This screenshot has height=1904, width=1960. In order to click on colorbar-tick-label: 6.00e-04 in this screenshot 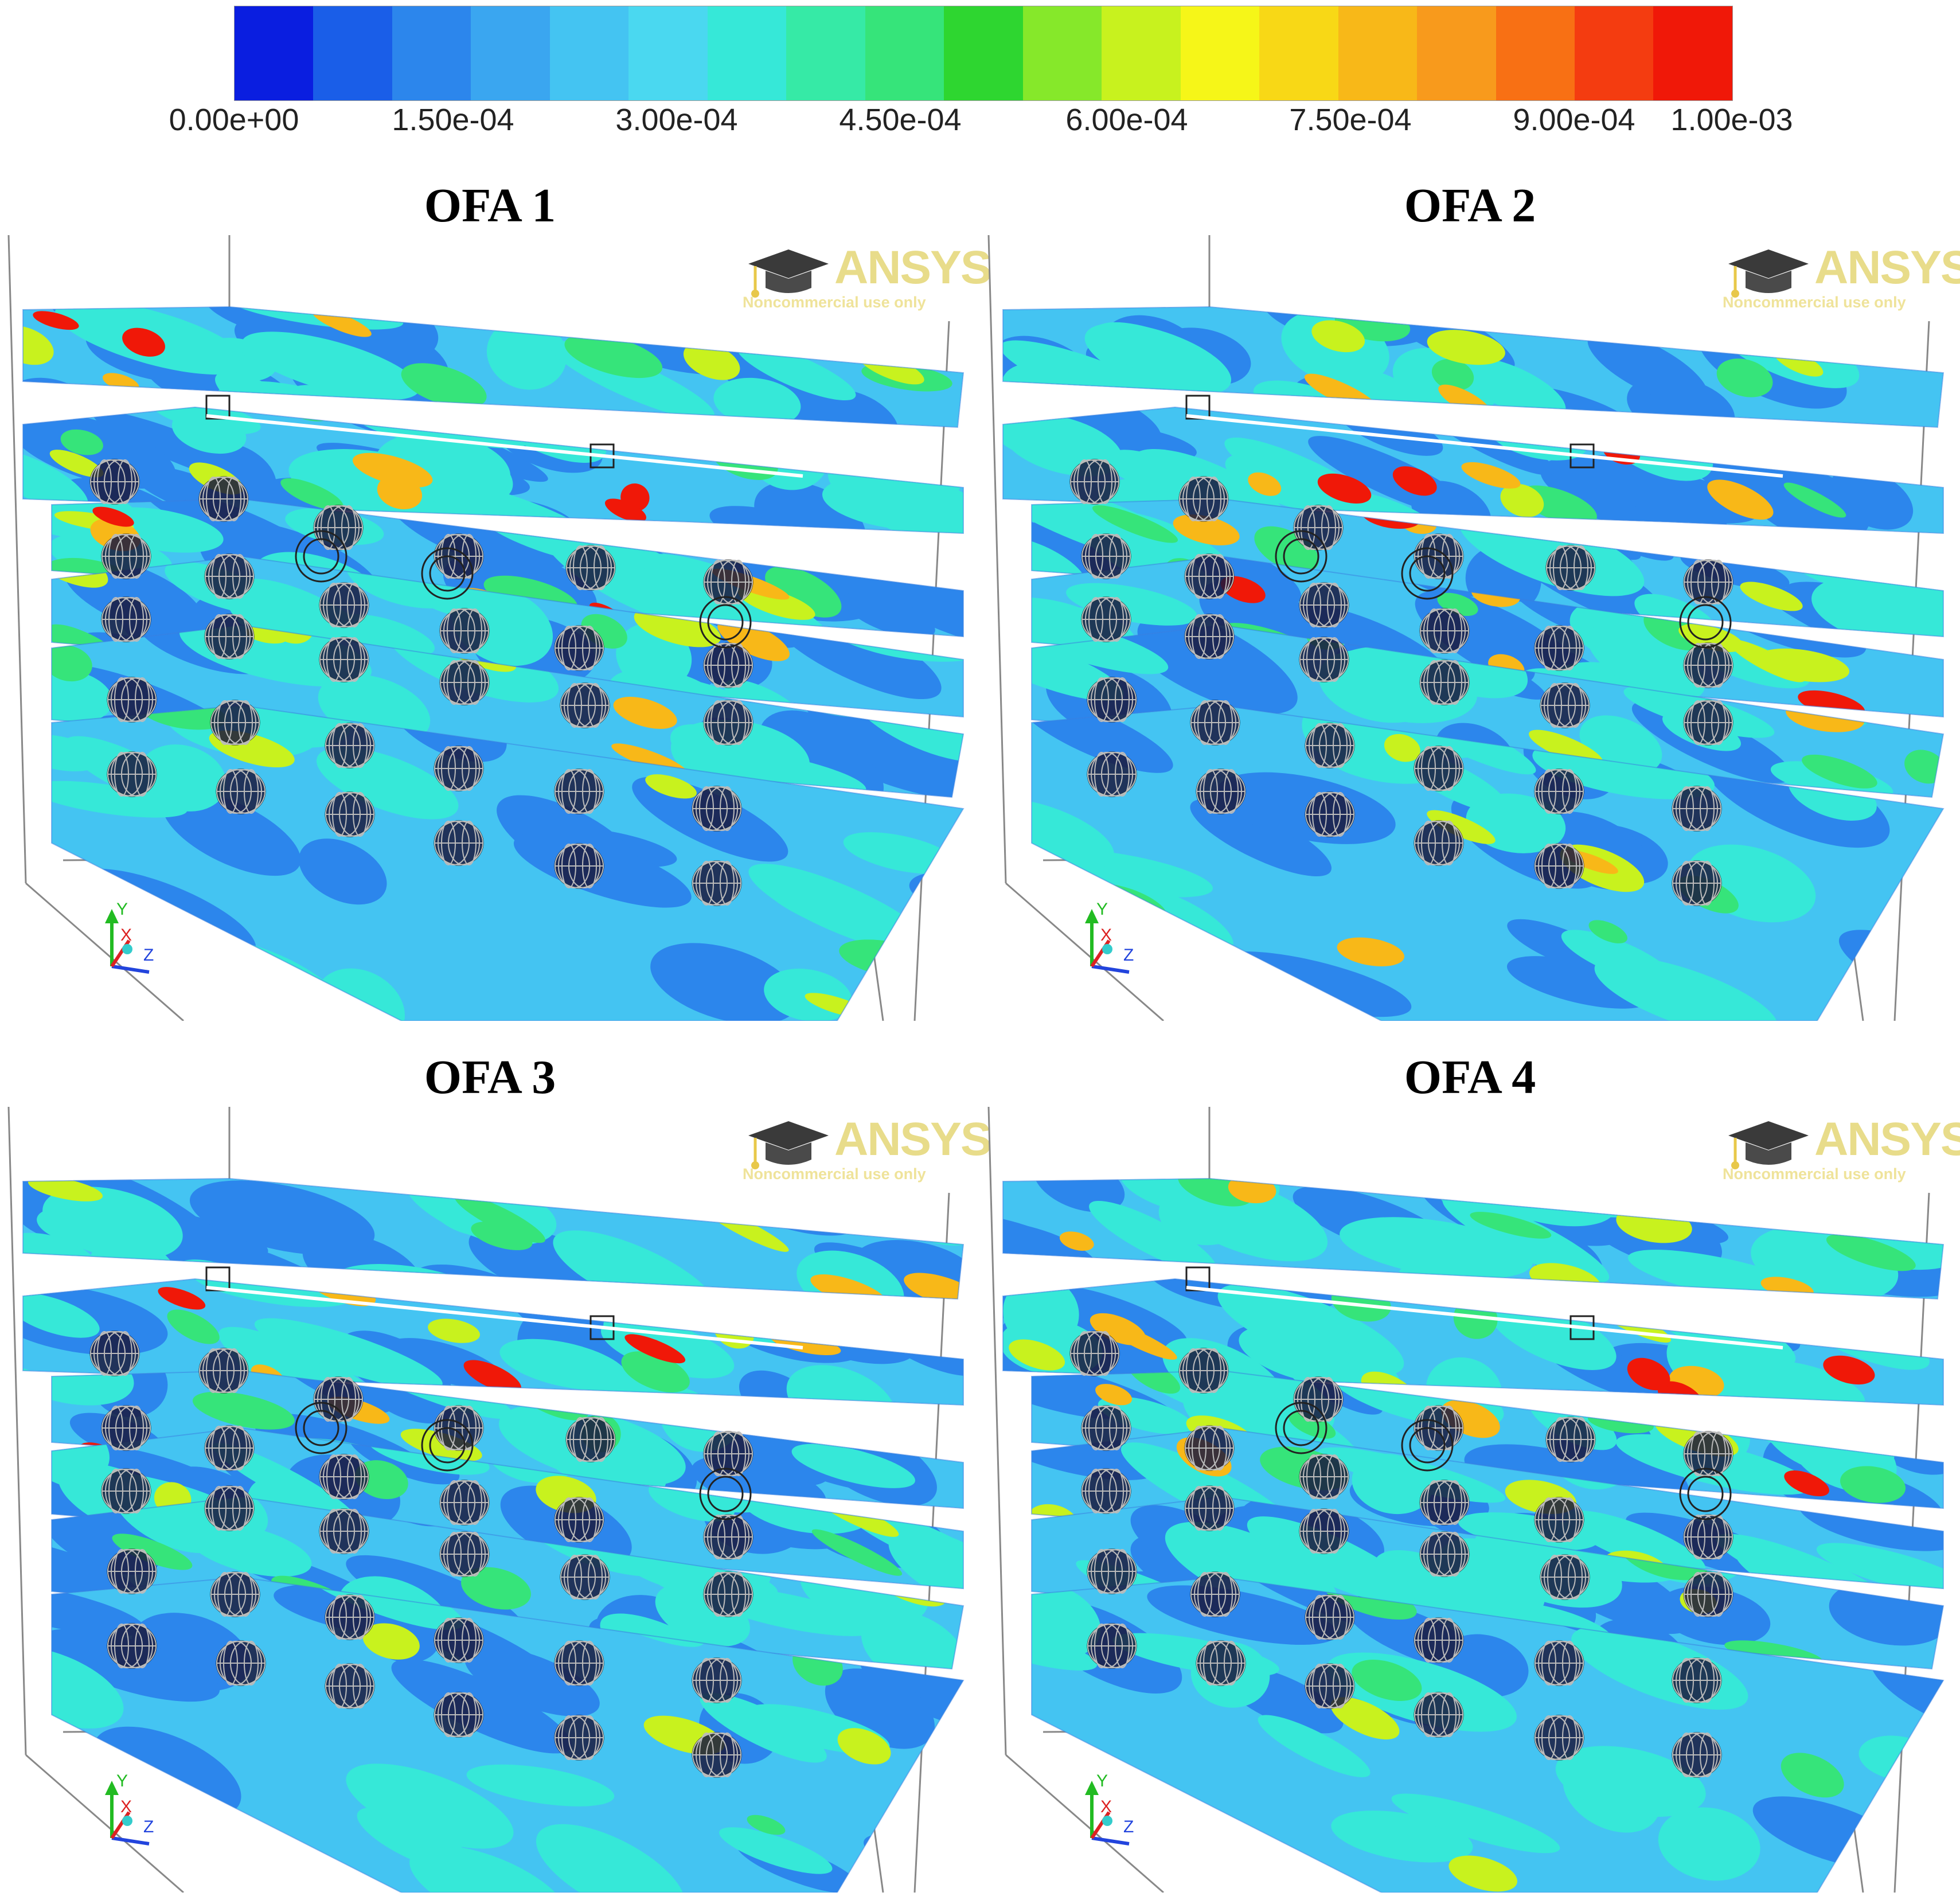, I will do `click(1126, 120)`.